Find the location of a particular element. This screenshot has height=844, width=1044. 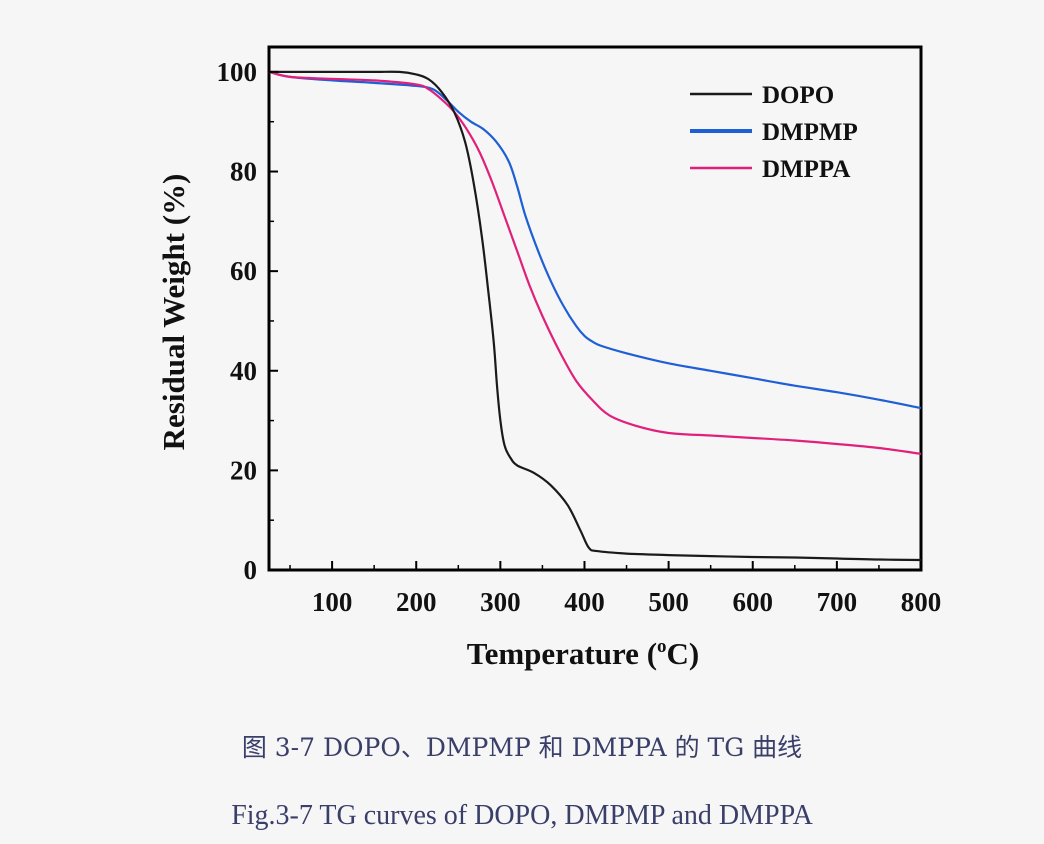

x-tick-label: 200 is located at coordinates (416, 602).